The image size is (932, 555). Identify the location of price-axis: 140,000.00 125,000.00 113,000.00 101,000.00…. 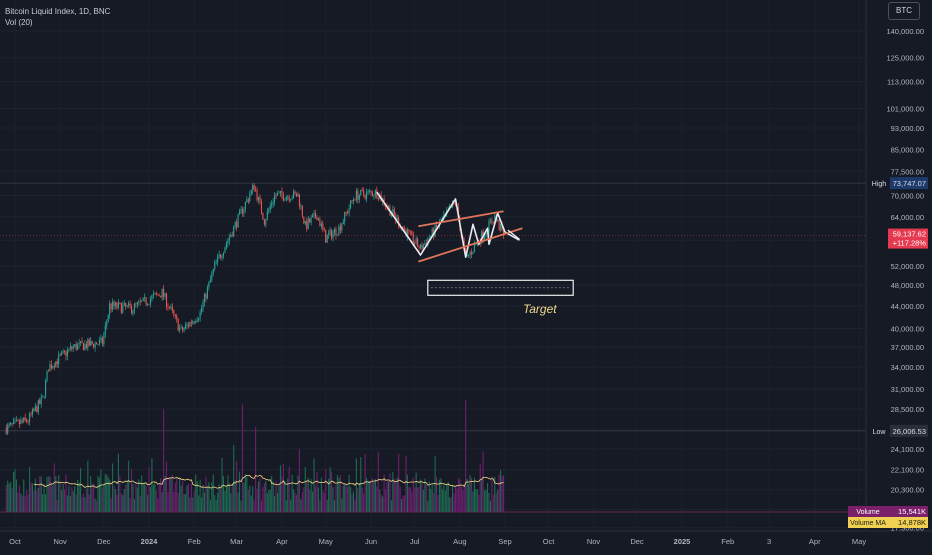
(894, 266).